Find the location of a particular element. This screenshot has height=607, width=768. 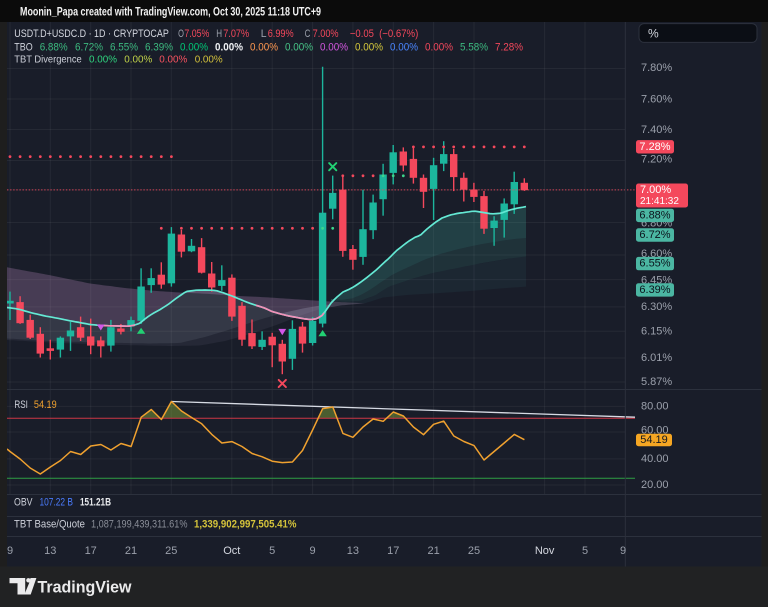

svg-text: 40.00 is located at coordinates (655, 459).